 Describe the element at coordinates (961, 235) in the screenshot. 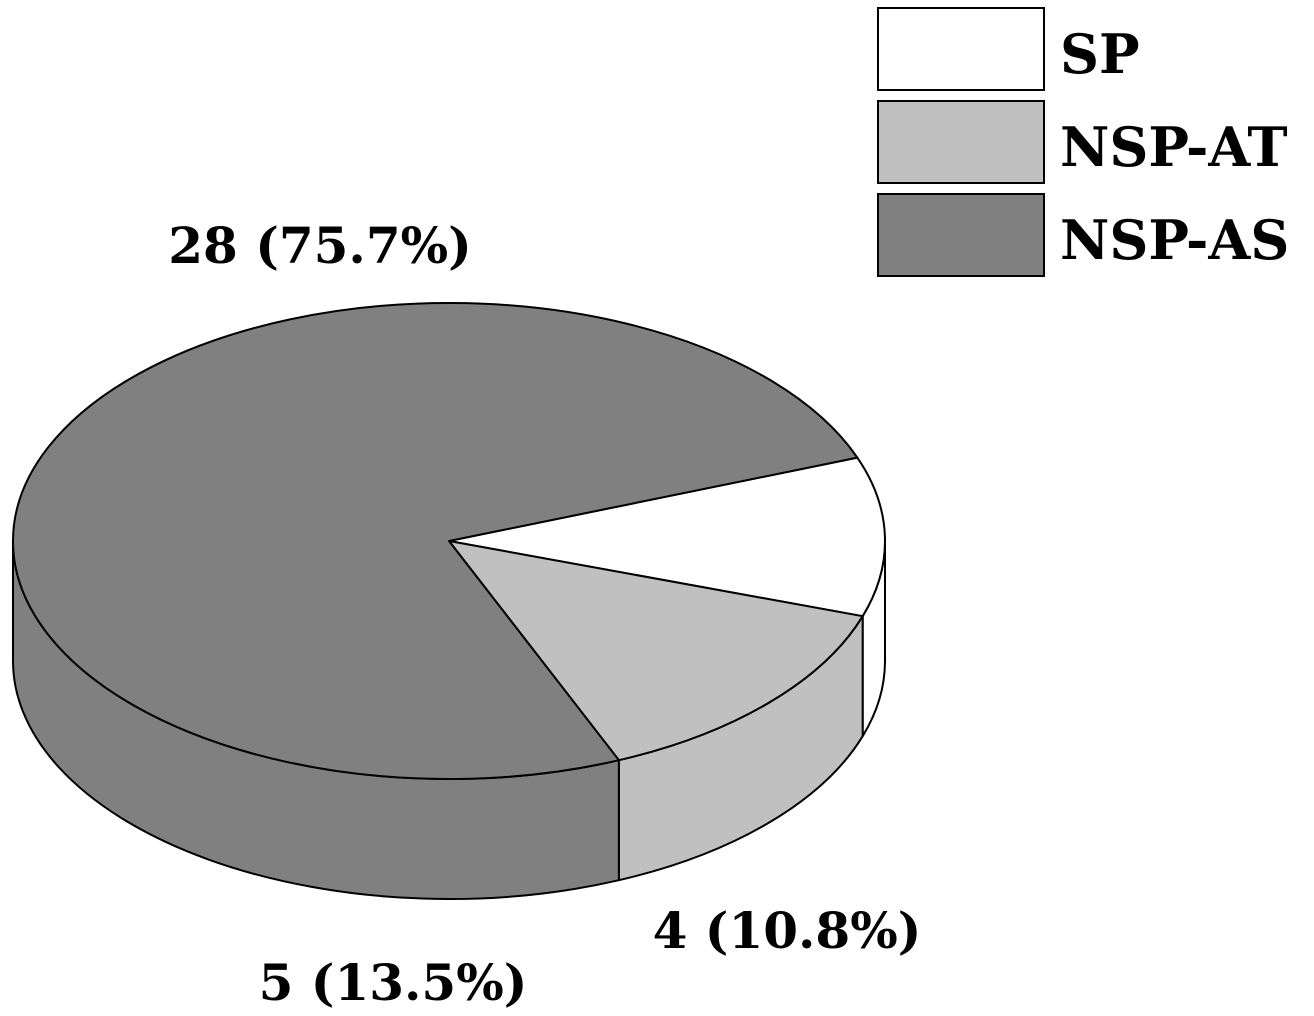

I see `legend-swatch-nsp-as` at that location.